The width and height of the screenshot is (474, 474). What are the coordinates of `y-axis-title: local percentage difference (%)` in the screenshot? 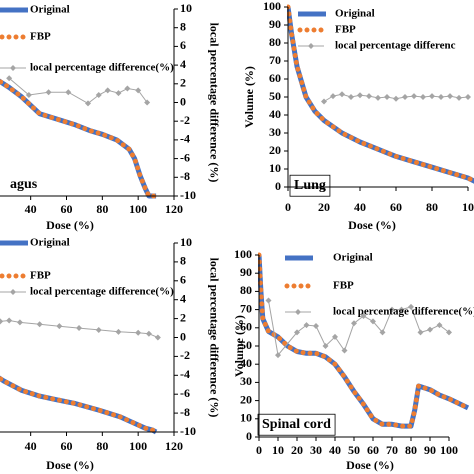 It's located at (214, 103).